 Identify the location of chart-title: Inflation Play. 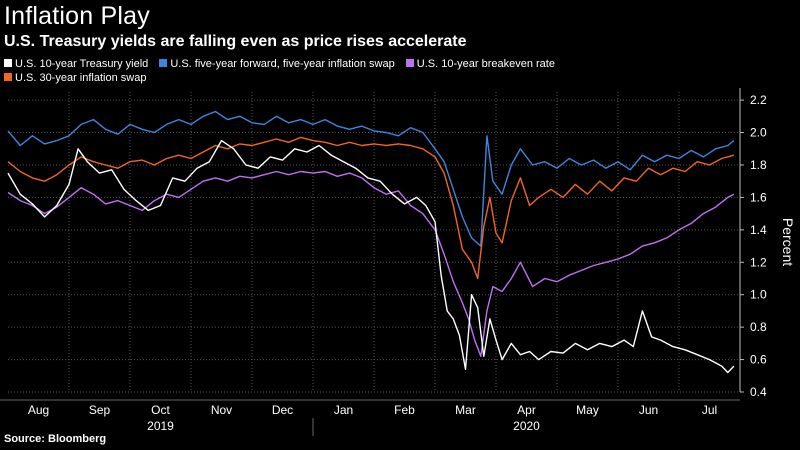
(77, 16).